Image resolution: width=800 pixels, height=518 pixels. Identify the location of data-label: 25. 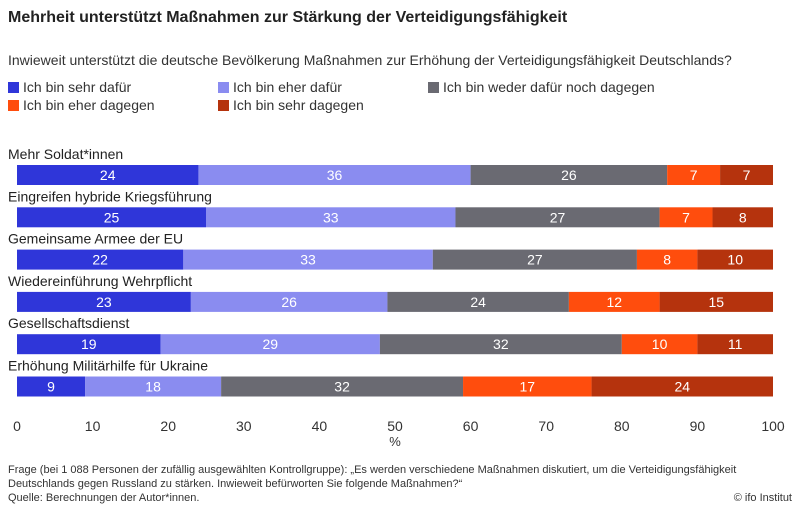
(112, 217).